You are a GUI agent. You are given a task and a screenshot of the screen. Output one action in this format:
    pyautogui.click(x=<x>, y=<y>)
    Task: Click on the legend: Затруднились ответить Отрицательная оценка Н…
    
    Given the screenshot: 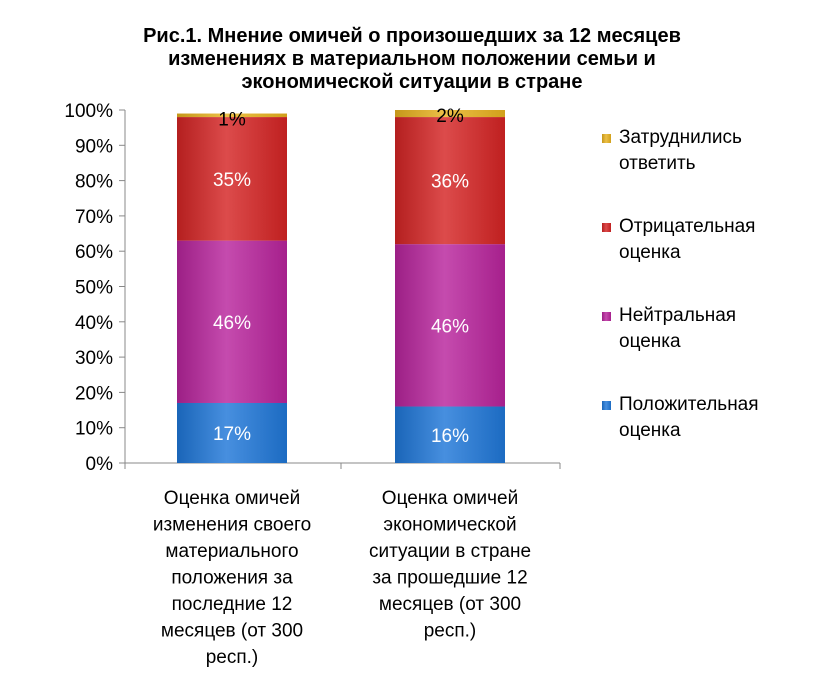 What is the action you would take?
    pyautogui.click(x=680, y=284)
    